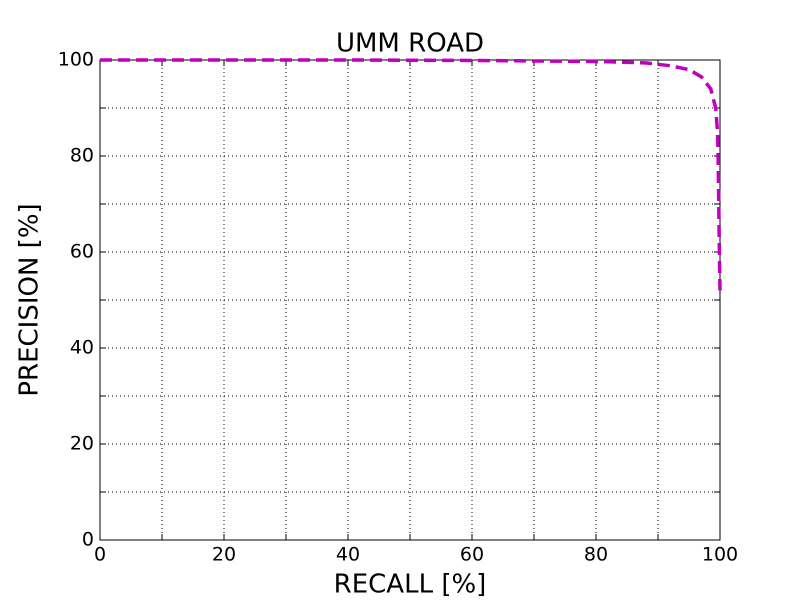  Describe the element at coordinates (410, 44) in the screenshot. I see `chart-title: UMM ROAD` at that location.